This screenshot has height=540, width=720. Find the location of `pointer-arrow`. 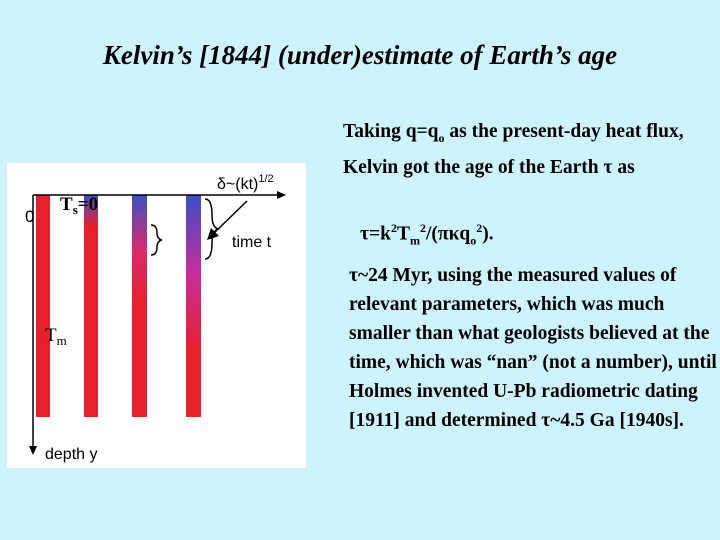

pointer-arrow is located at coordinates (229, 218).